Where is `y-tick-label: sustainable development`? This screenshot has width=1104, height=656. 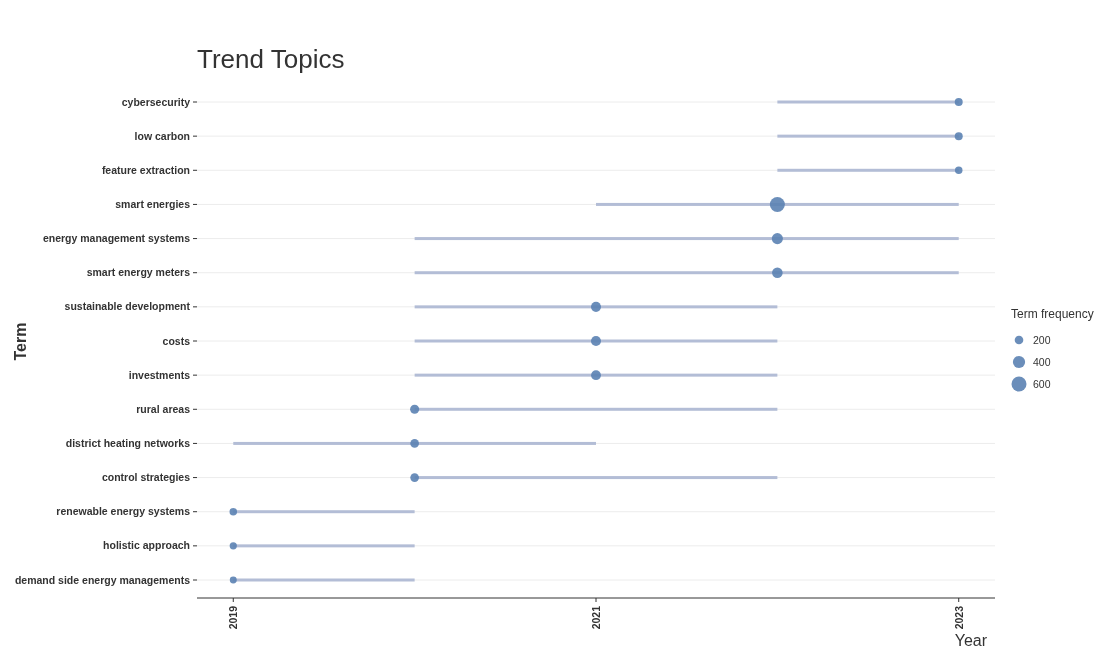 y-tick-label: sustainable development is located at coordinates (127, 306).